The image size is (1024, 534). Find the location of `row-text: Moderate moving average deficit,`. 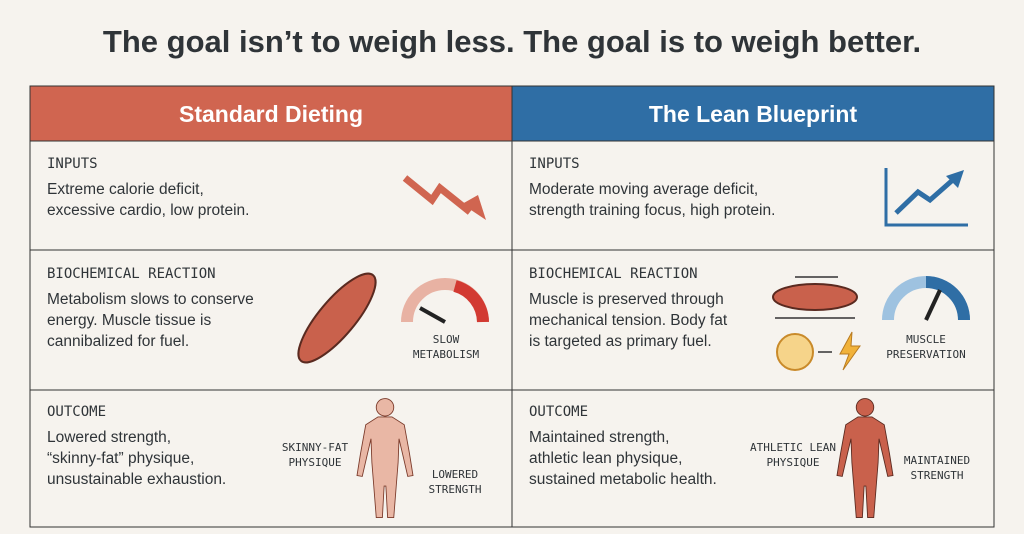

row-text: Moderate moving average deficit, is located at coordinates (643, 189).